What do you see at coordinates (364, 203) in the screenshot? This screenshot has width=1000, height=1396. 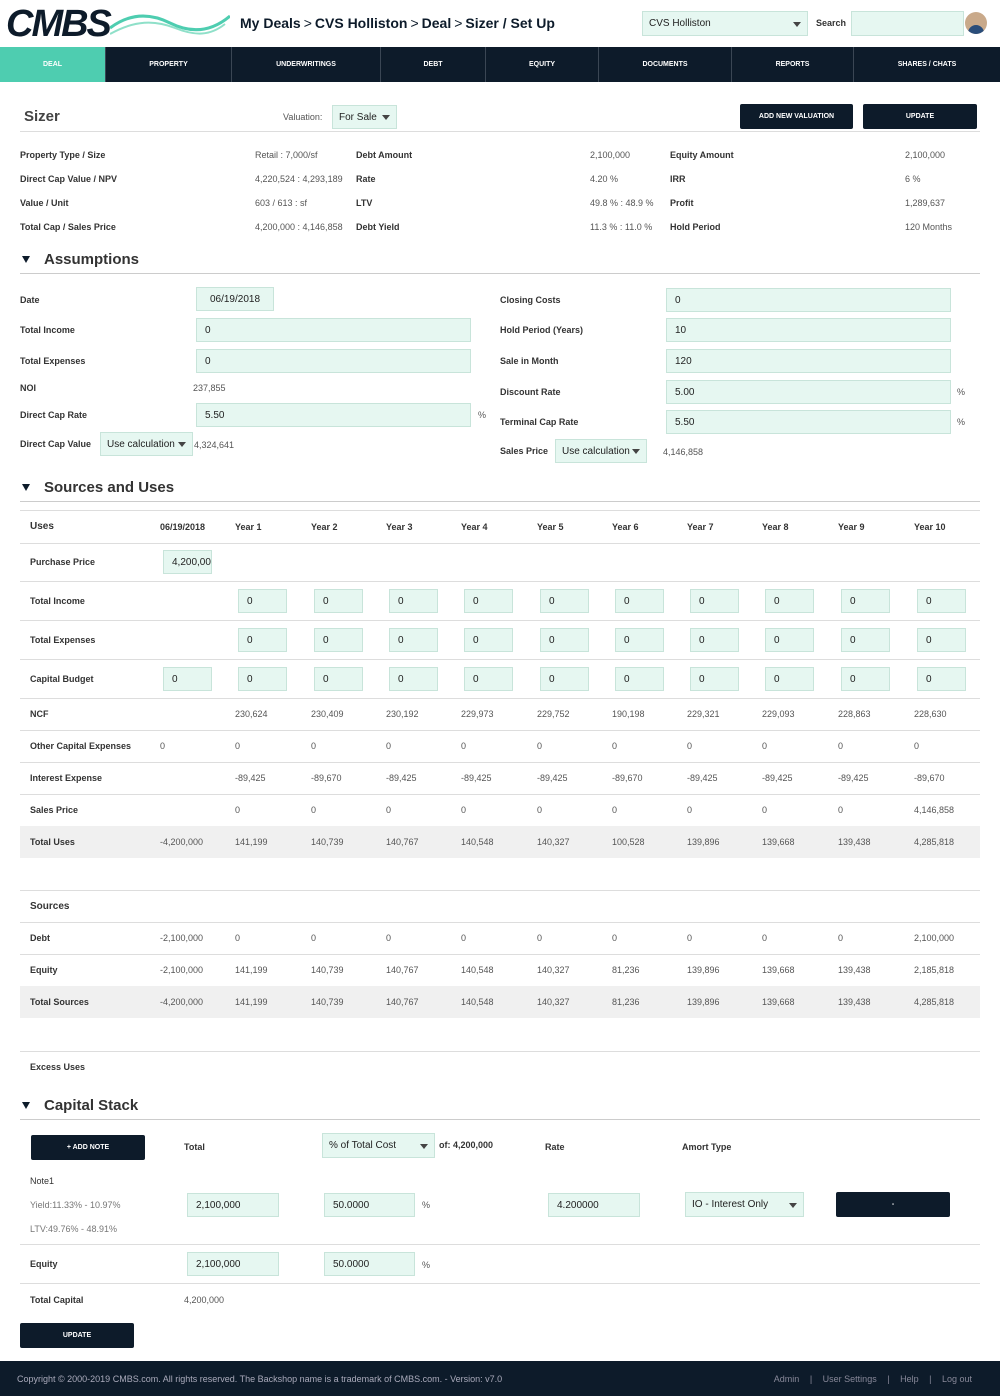 I see `summary-label: LTV` at bounding box center [364, 203].